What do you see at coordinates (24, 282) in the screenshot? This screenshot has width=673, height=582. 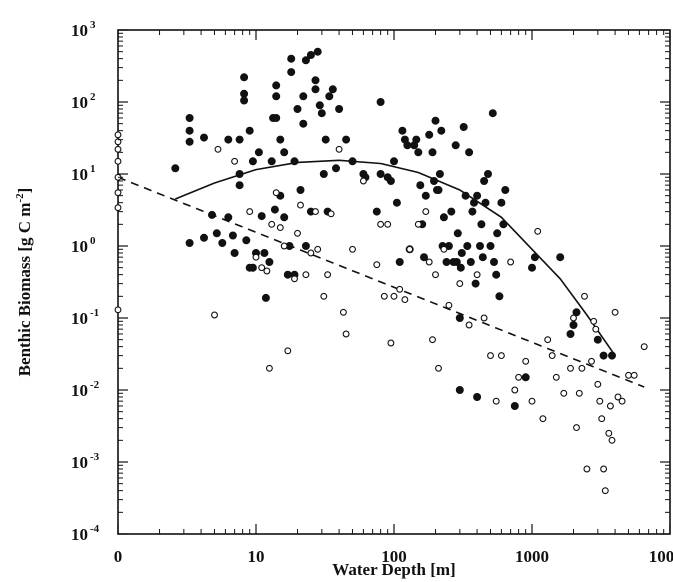 I see `y-axis-label: Benthic Biomass [g C m-2]` at bounding box center [24, 282].